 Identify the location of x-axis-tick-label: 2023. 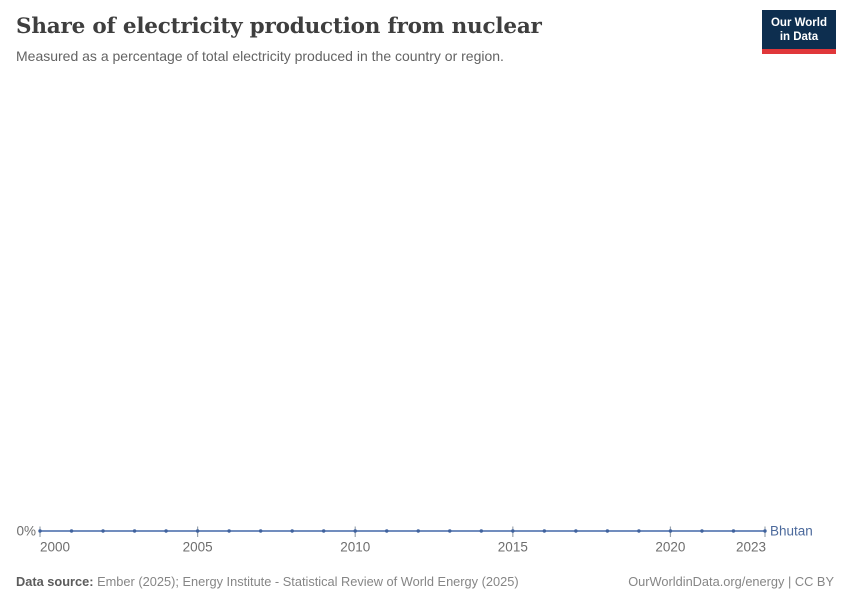
(751, 547).